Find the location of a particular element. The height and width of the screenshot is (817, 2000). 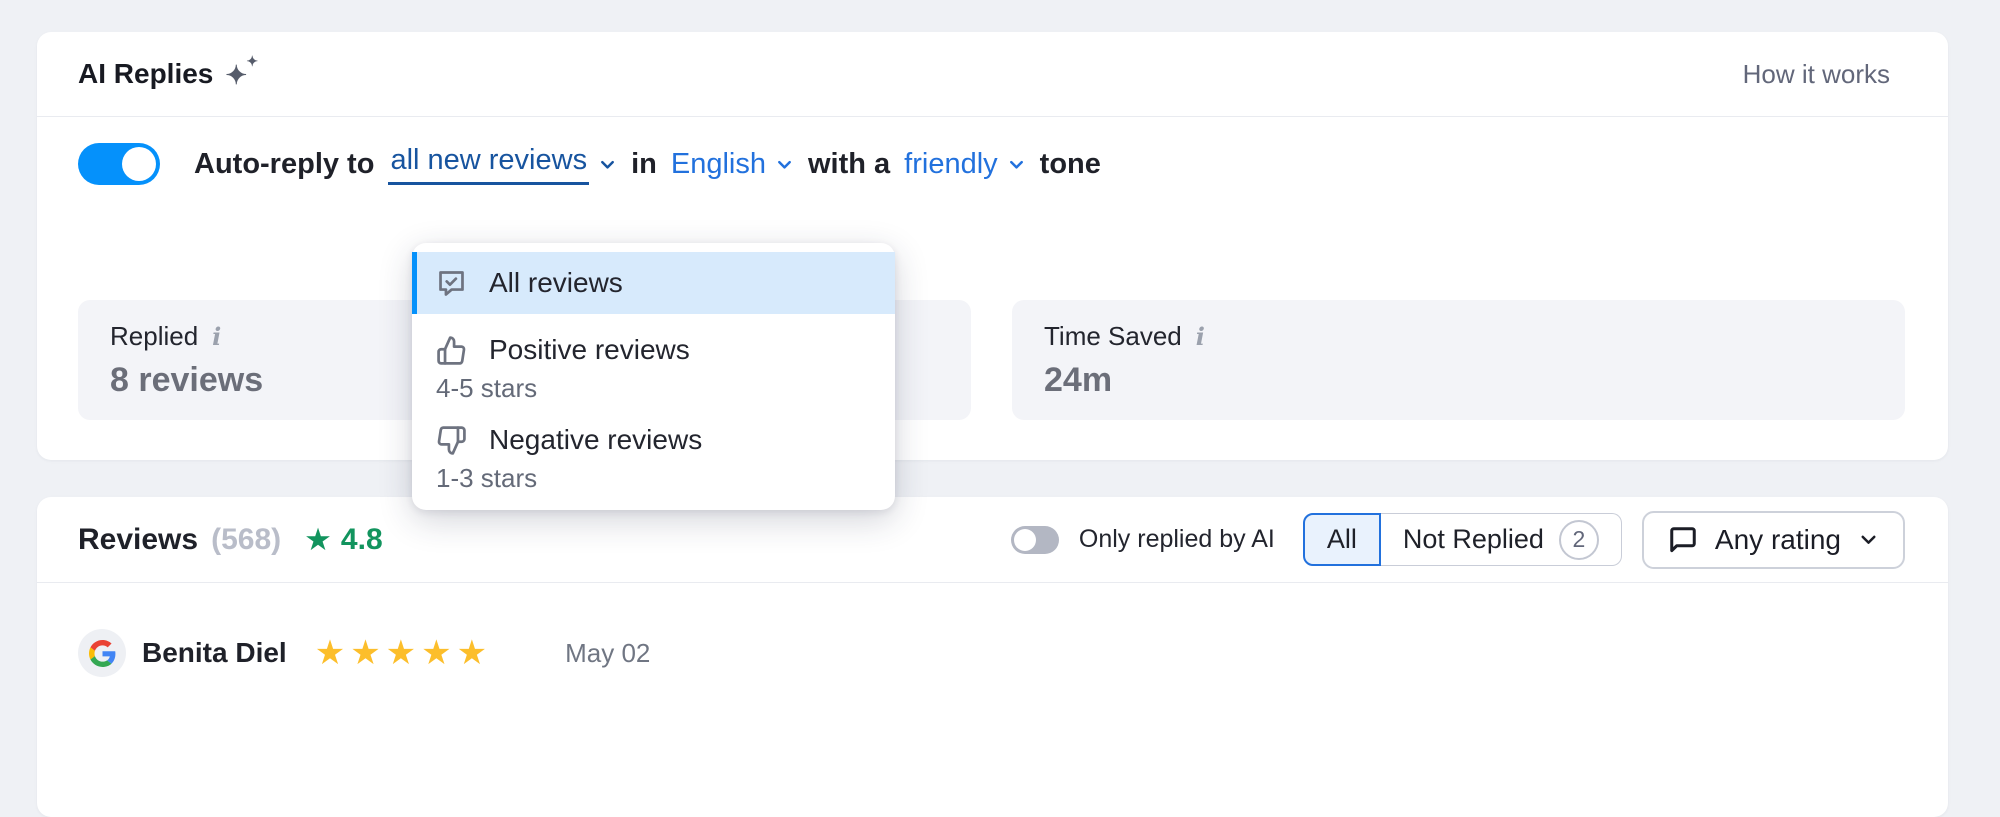

sentence-in: in is located at coordinates (644, 163).